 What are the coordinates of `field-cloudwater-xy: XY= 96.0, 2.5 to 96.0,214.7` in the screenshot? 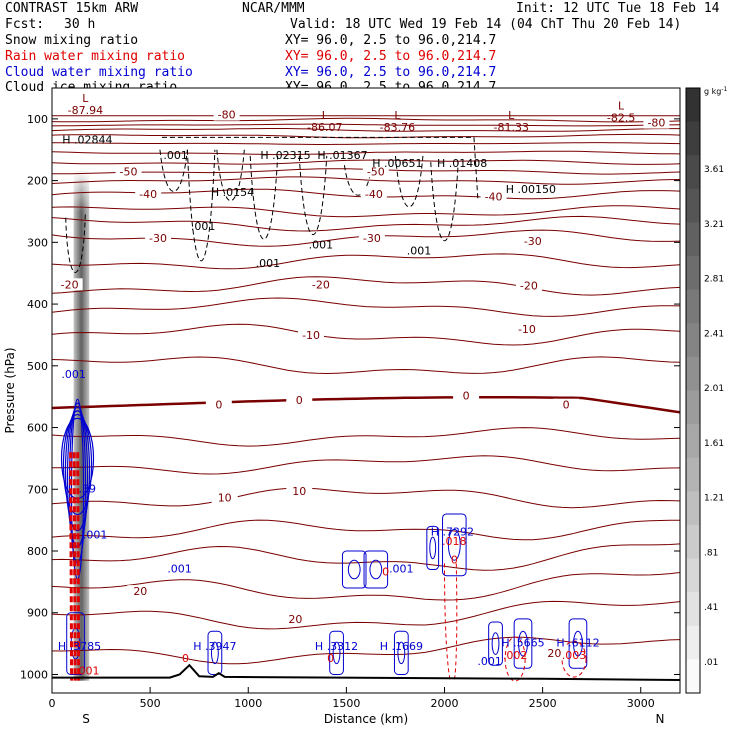 It's located at (391, 72).